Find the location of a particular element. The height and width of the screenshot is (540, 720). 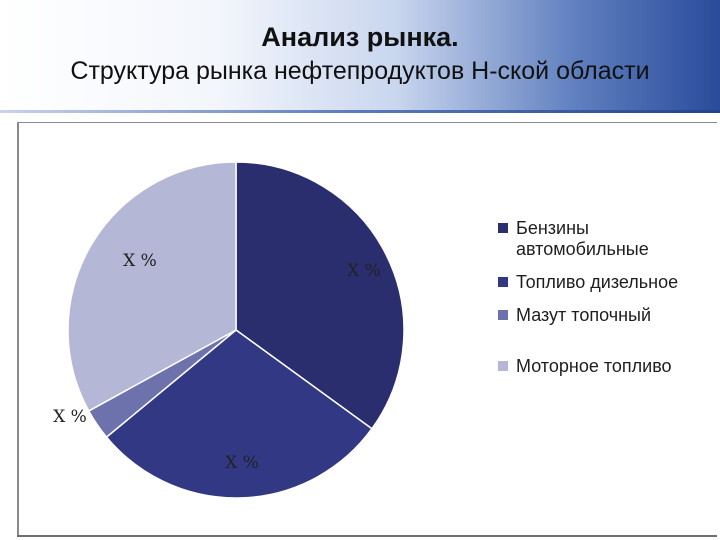

slide-title: Анализ рынка. is located at coordinates (360, 37).